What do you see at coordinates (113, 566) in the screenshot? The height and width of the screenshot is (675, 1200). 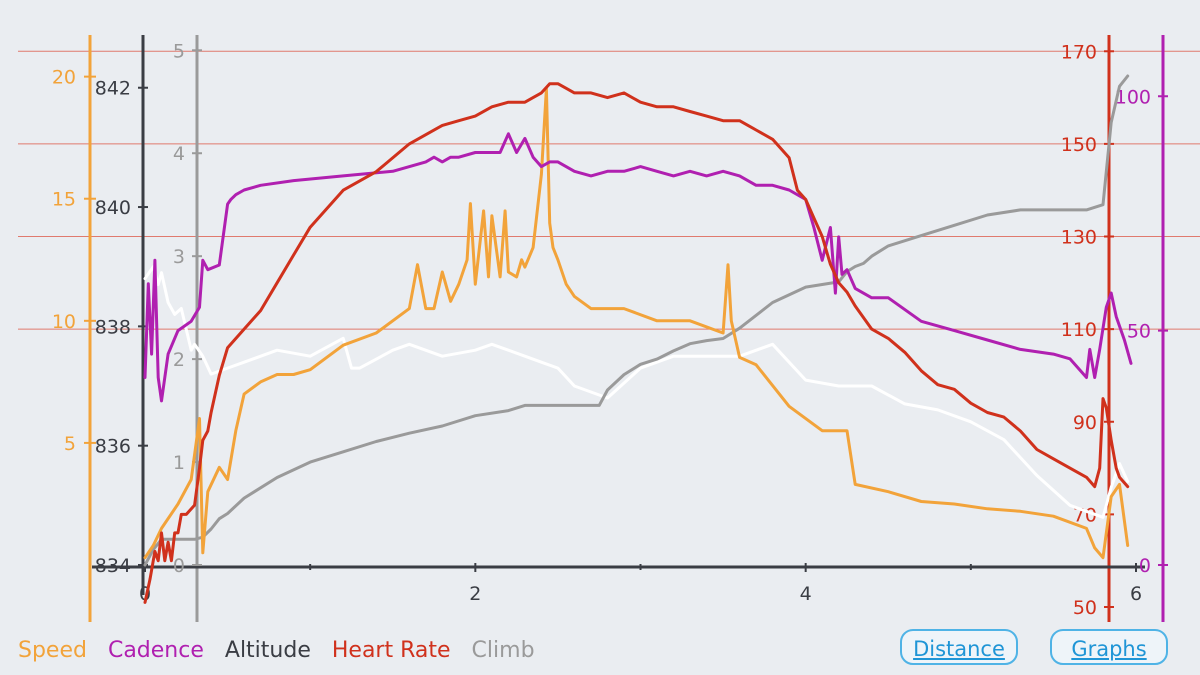 I see `altitude-tick-label: 834` at bounding box center [113, 566].